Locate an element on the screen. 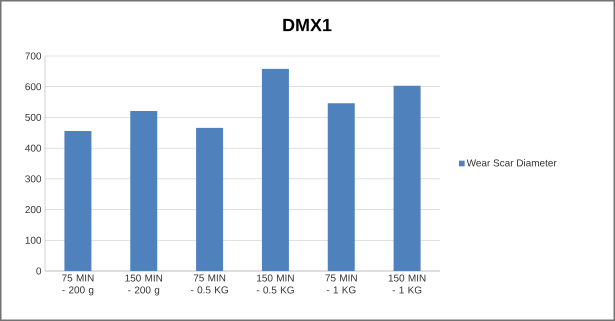 The image size is (615, 321). y-tick-label: 200 is located at coordinates (33, 210).